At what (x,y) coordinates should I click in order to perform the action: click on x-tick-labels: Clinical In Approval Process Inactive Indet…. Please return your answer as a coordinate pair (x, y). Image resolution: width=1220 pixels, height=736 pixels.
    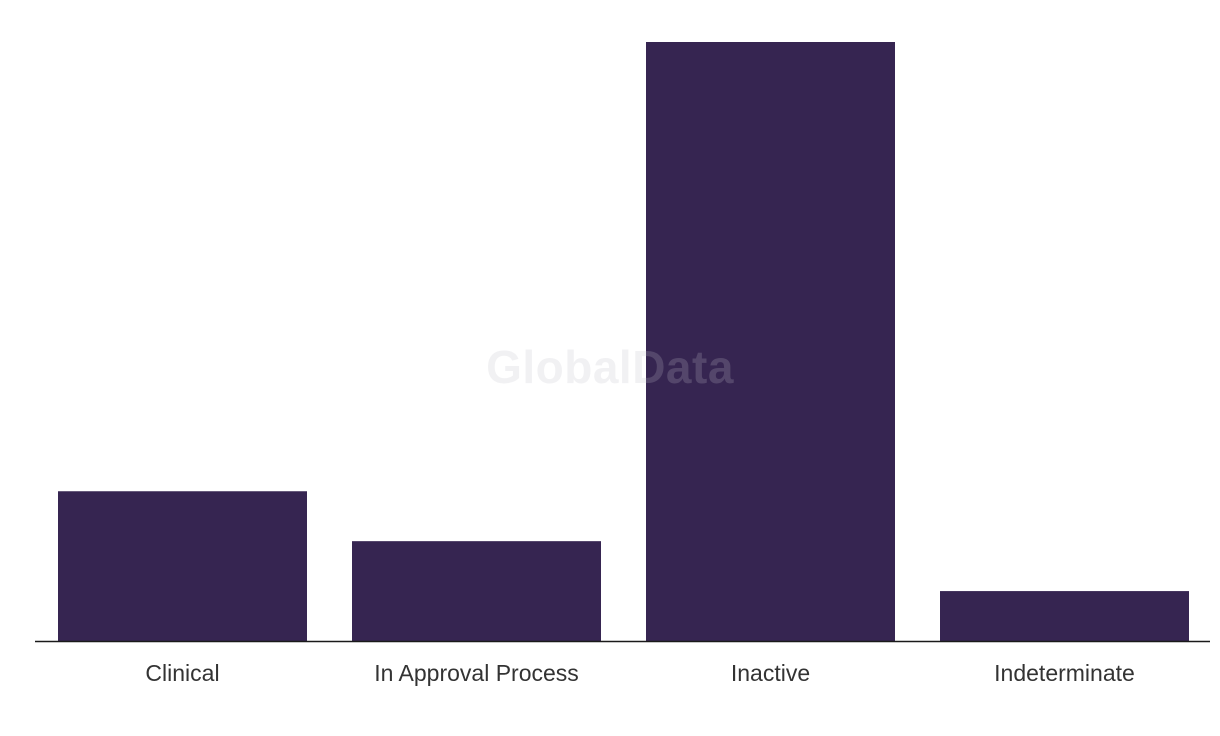
    Looking at the image, I should click on (639, 673).